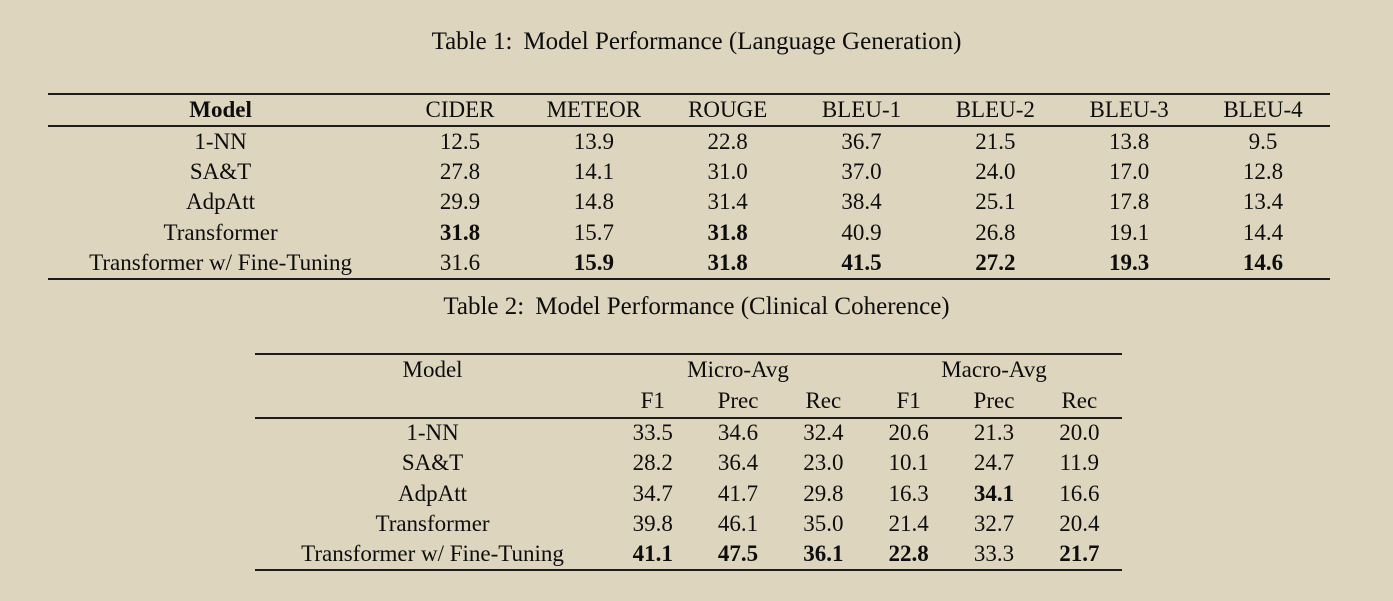 The height and width of the screenshot is (601, 1393). What do you see at coordinates (995, 202) in the screenshot?
I see `value-cell: 25.1` at bounding box center [995, 202].